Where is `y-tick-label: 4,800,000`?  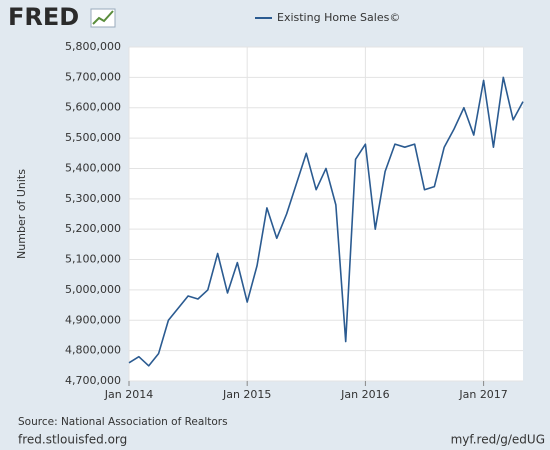
y-tick-label: 4,800,000 is located at coordinates (93, 350).